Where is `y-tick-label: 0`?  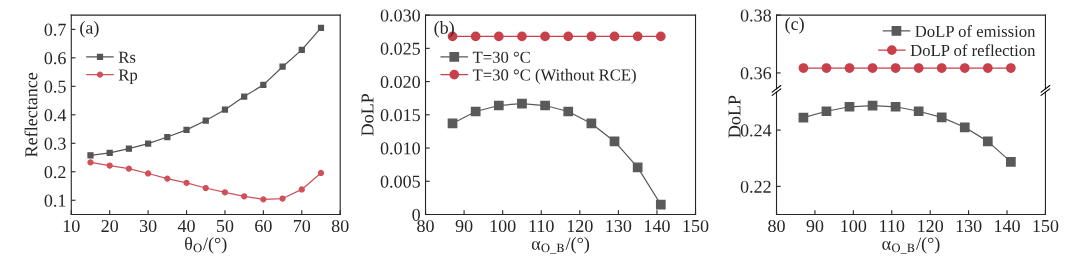 y-tick-label: 0 is located at coordinates (416, 214).